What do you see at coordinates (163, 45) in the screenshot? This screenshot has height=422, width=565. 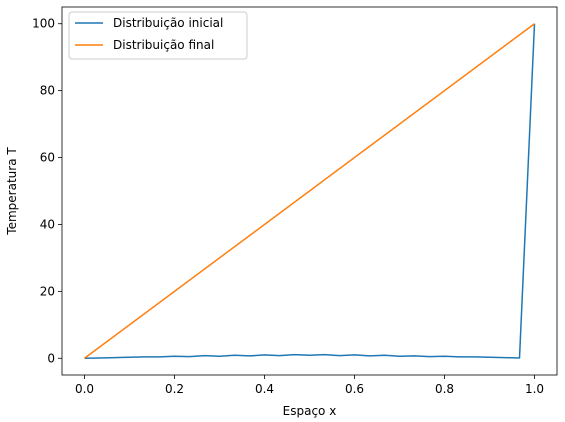 I see `legend-label-final: Distribuição final` at bounding box center [163, 45].